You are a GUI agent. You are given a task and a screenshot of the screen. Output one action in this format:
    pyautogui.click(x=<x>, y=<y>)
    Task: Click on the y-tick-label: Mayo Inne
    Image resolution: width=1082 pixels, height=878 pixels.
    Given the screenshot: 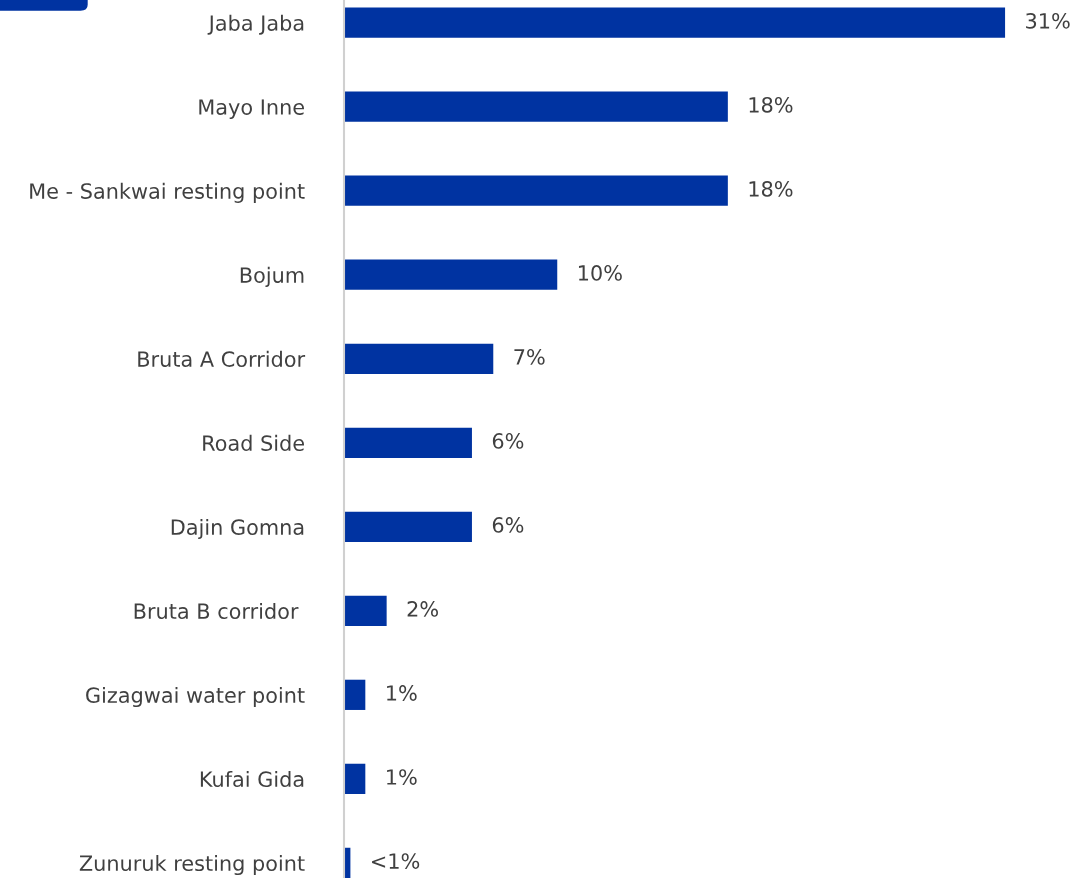 What is the action you would take?
    pyautogui.click(x=251, y=109)
    